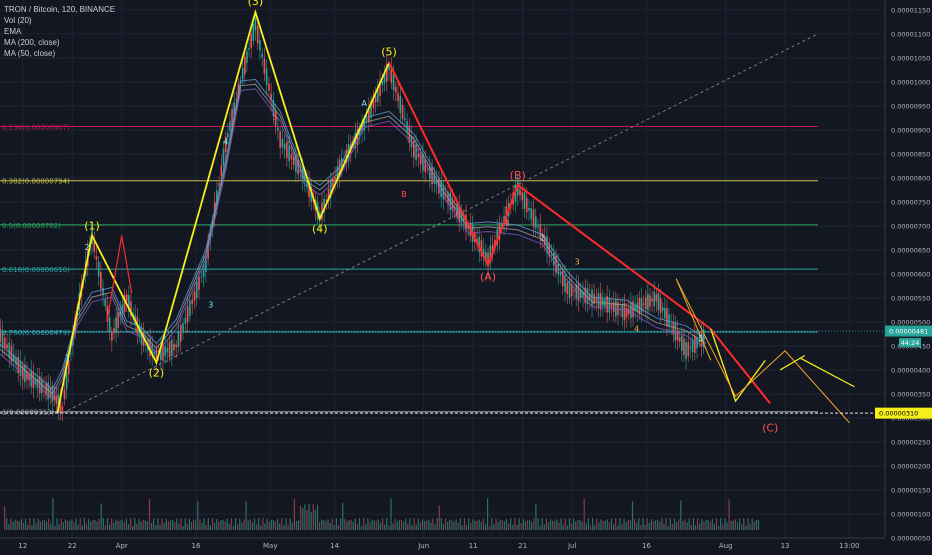 The height and width of the screenshot is (555, 932). Describe the element at coordinates (910, 58) in the screenshot. I see `y-tick-label: 0.00001050` at that location.